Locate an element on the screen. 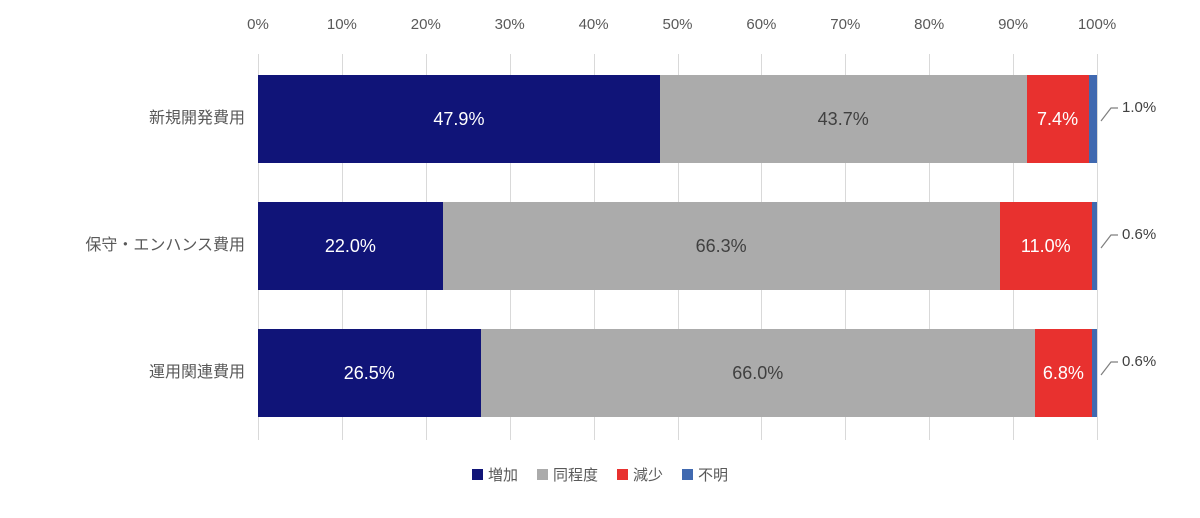 The height and width of the screenshot is (518, 1200). segment-value-label: 66.3% is located at coordinates (721, 245).